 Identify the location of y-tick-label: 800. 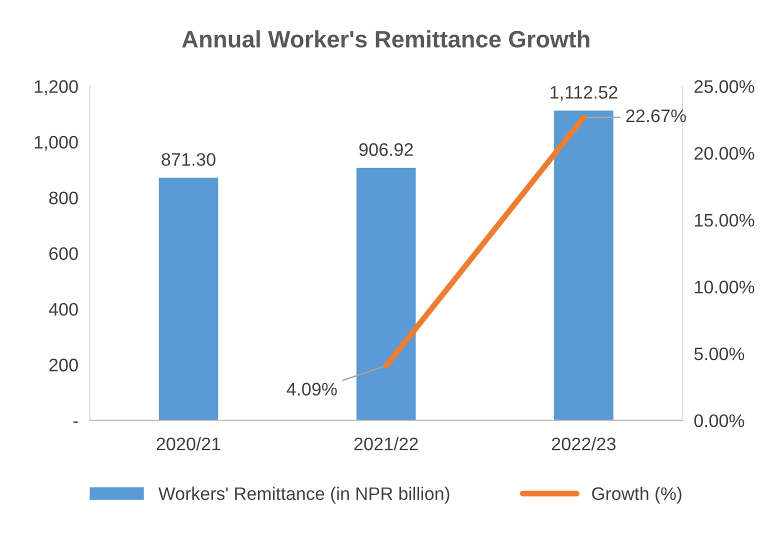
(63, 198).